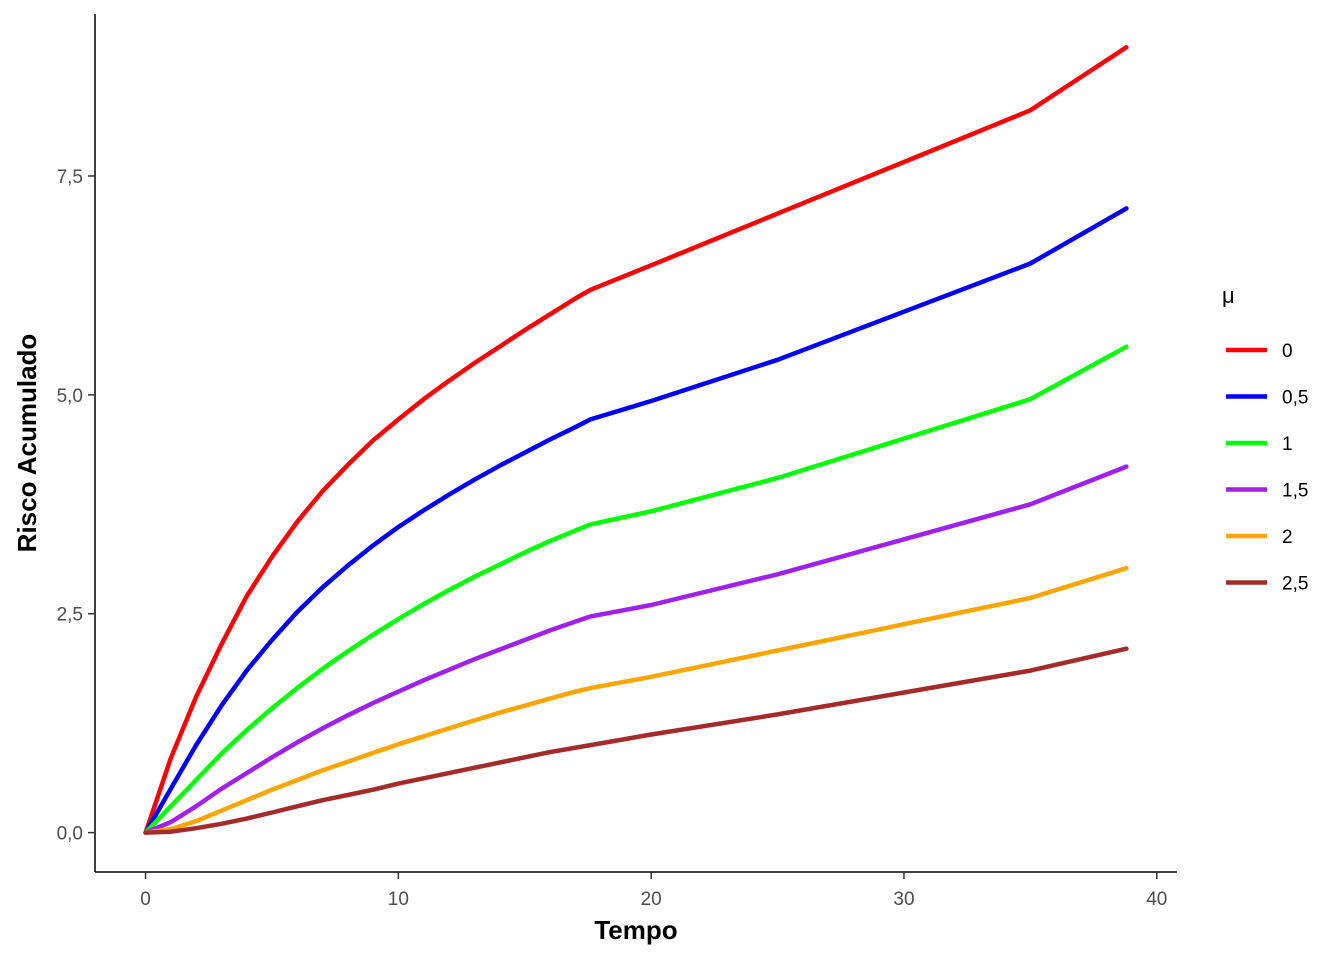 The height and width of the screenshot is (960, 1344). What do you see at coordinates (145, 899) in the screenshot?
I see `x-tick-label: 0` at bounding box center [145, 899].